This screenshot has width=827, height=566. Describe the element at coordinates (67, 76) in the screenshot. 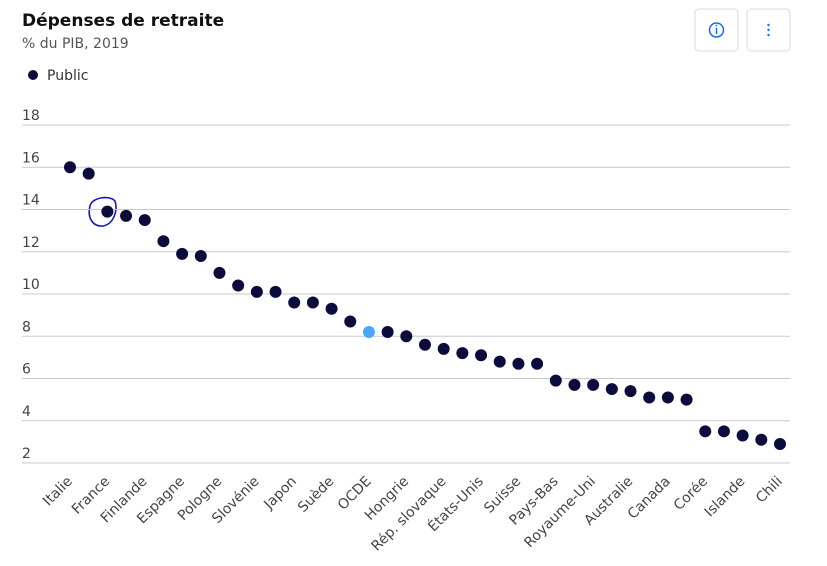

I see `legend-label: Public` at that location.